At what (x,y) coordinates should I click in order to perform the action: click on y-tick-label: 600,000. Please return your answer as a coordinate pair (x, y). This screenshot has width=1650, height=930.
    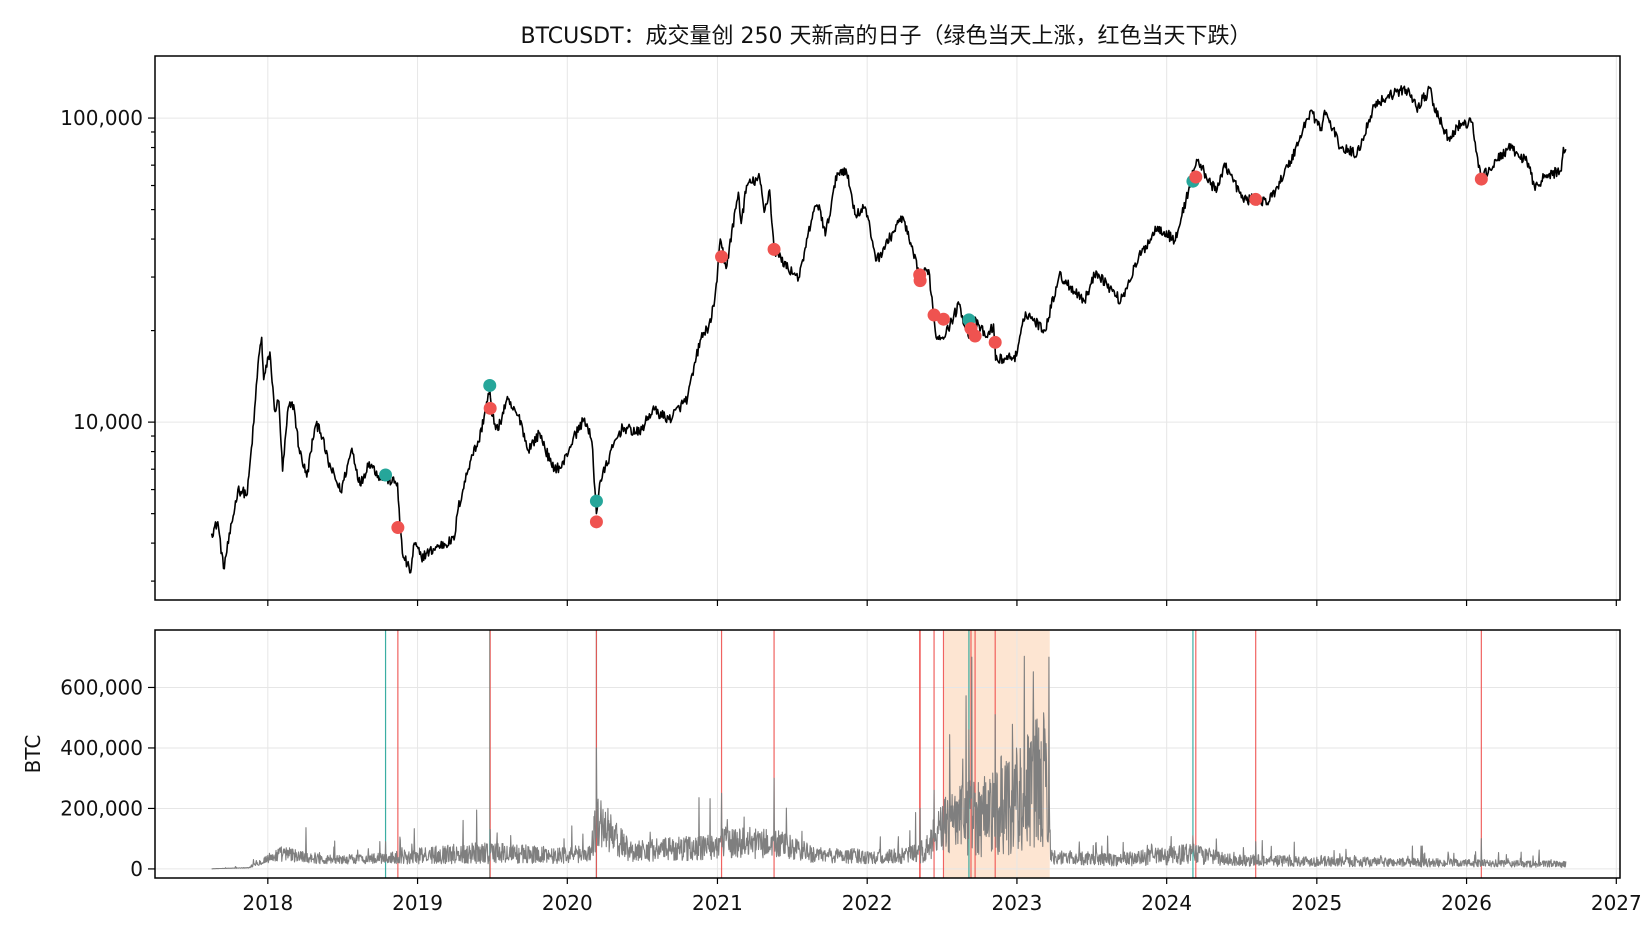
    Looking at the image, I should click on (101, 687).